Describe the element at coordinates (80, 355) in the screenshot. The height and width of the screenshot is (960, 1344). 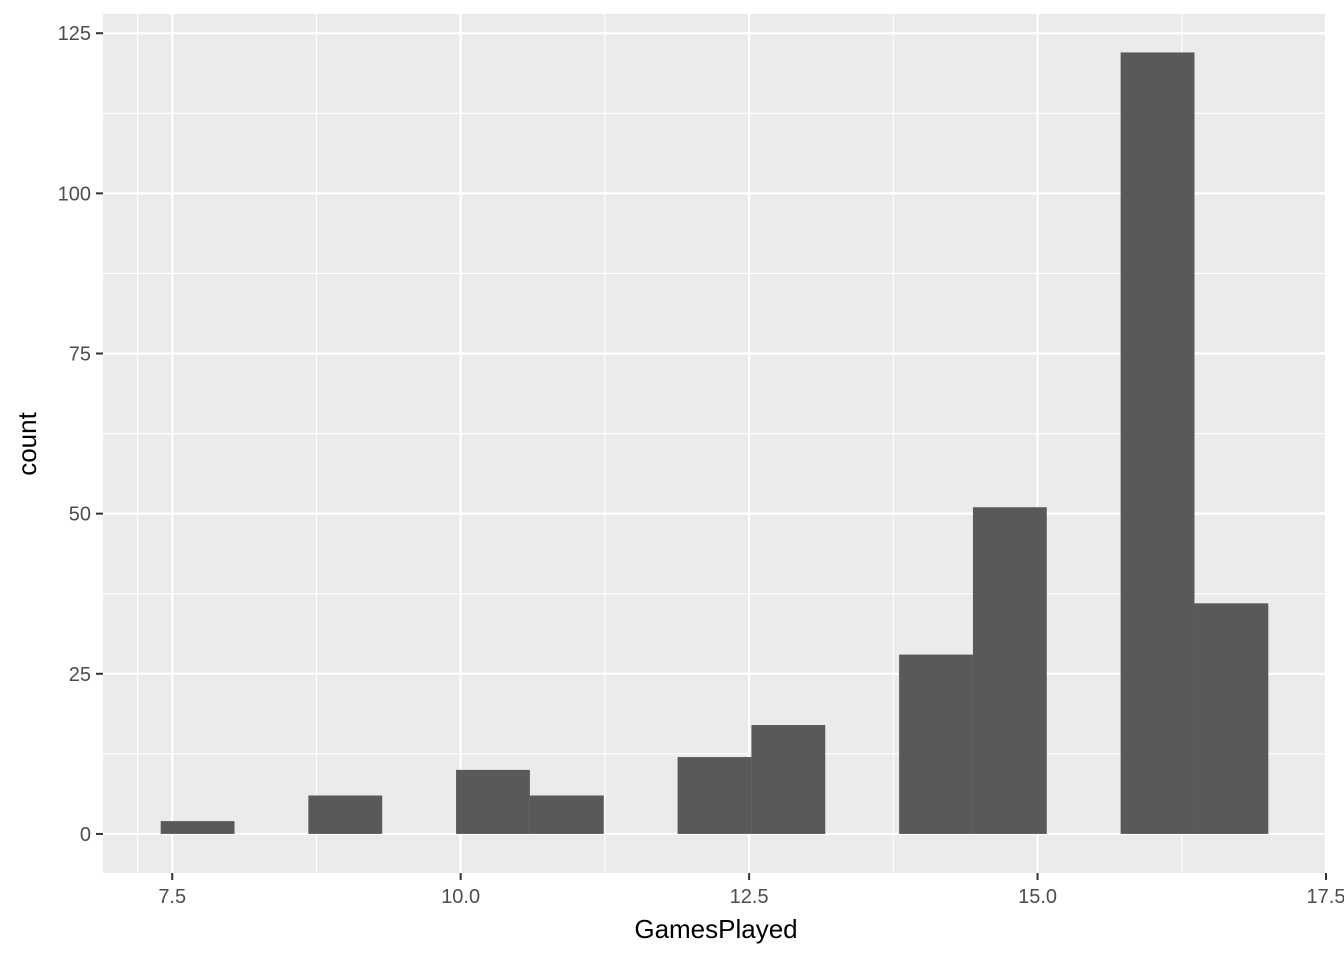
I see `y-tick-label: 75` at that location.